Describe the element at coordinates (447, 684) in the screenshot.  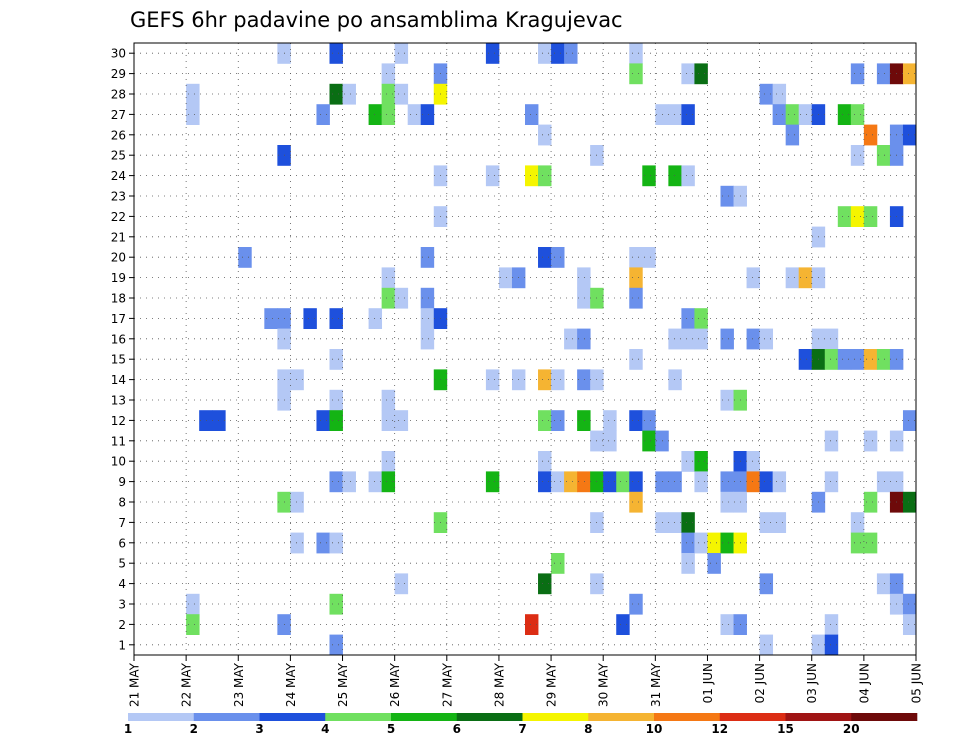
I see `x-tick-label: 27 MAY` at that location.